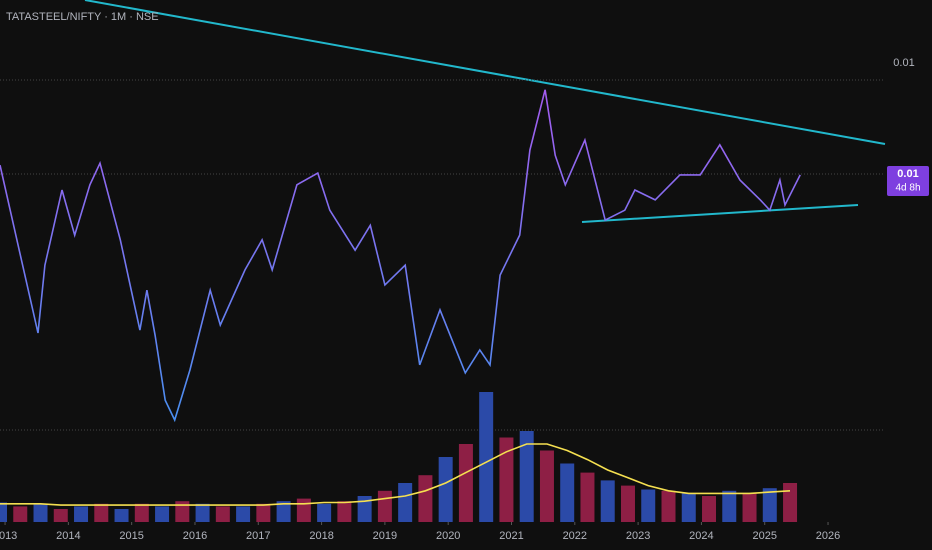 This screenshot has width=932, height=550. Describe the element at coordinates (511, 536) in the screenshot. I see `x-tick-label: 2021` at that location.